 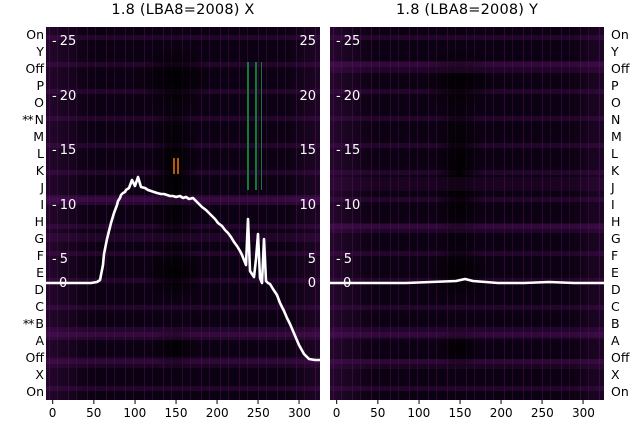 I want to click on ytick-label-x-0: 0, so click(x=63, y=283).